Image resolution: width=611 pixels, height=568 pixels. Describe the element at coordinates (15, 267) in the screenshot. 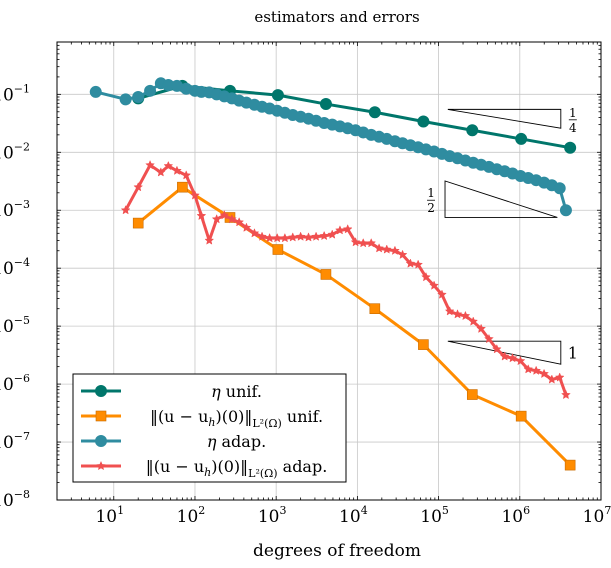

I see `y-tick-label: 10⁻⁴` at that location.